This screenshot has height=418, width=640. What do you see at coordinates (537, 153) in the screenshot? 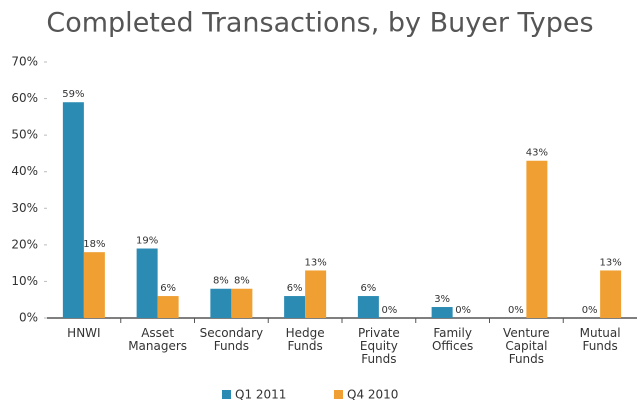
I see `value-label: 43%` at bounding box center [537, 153].